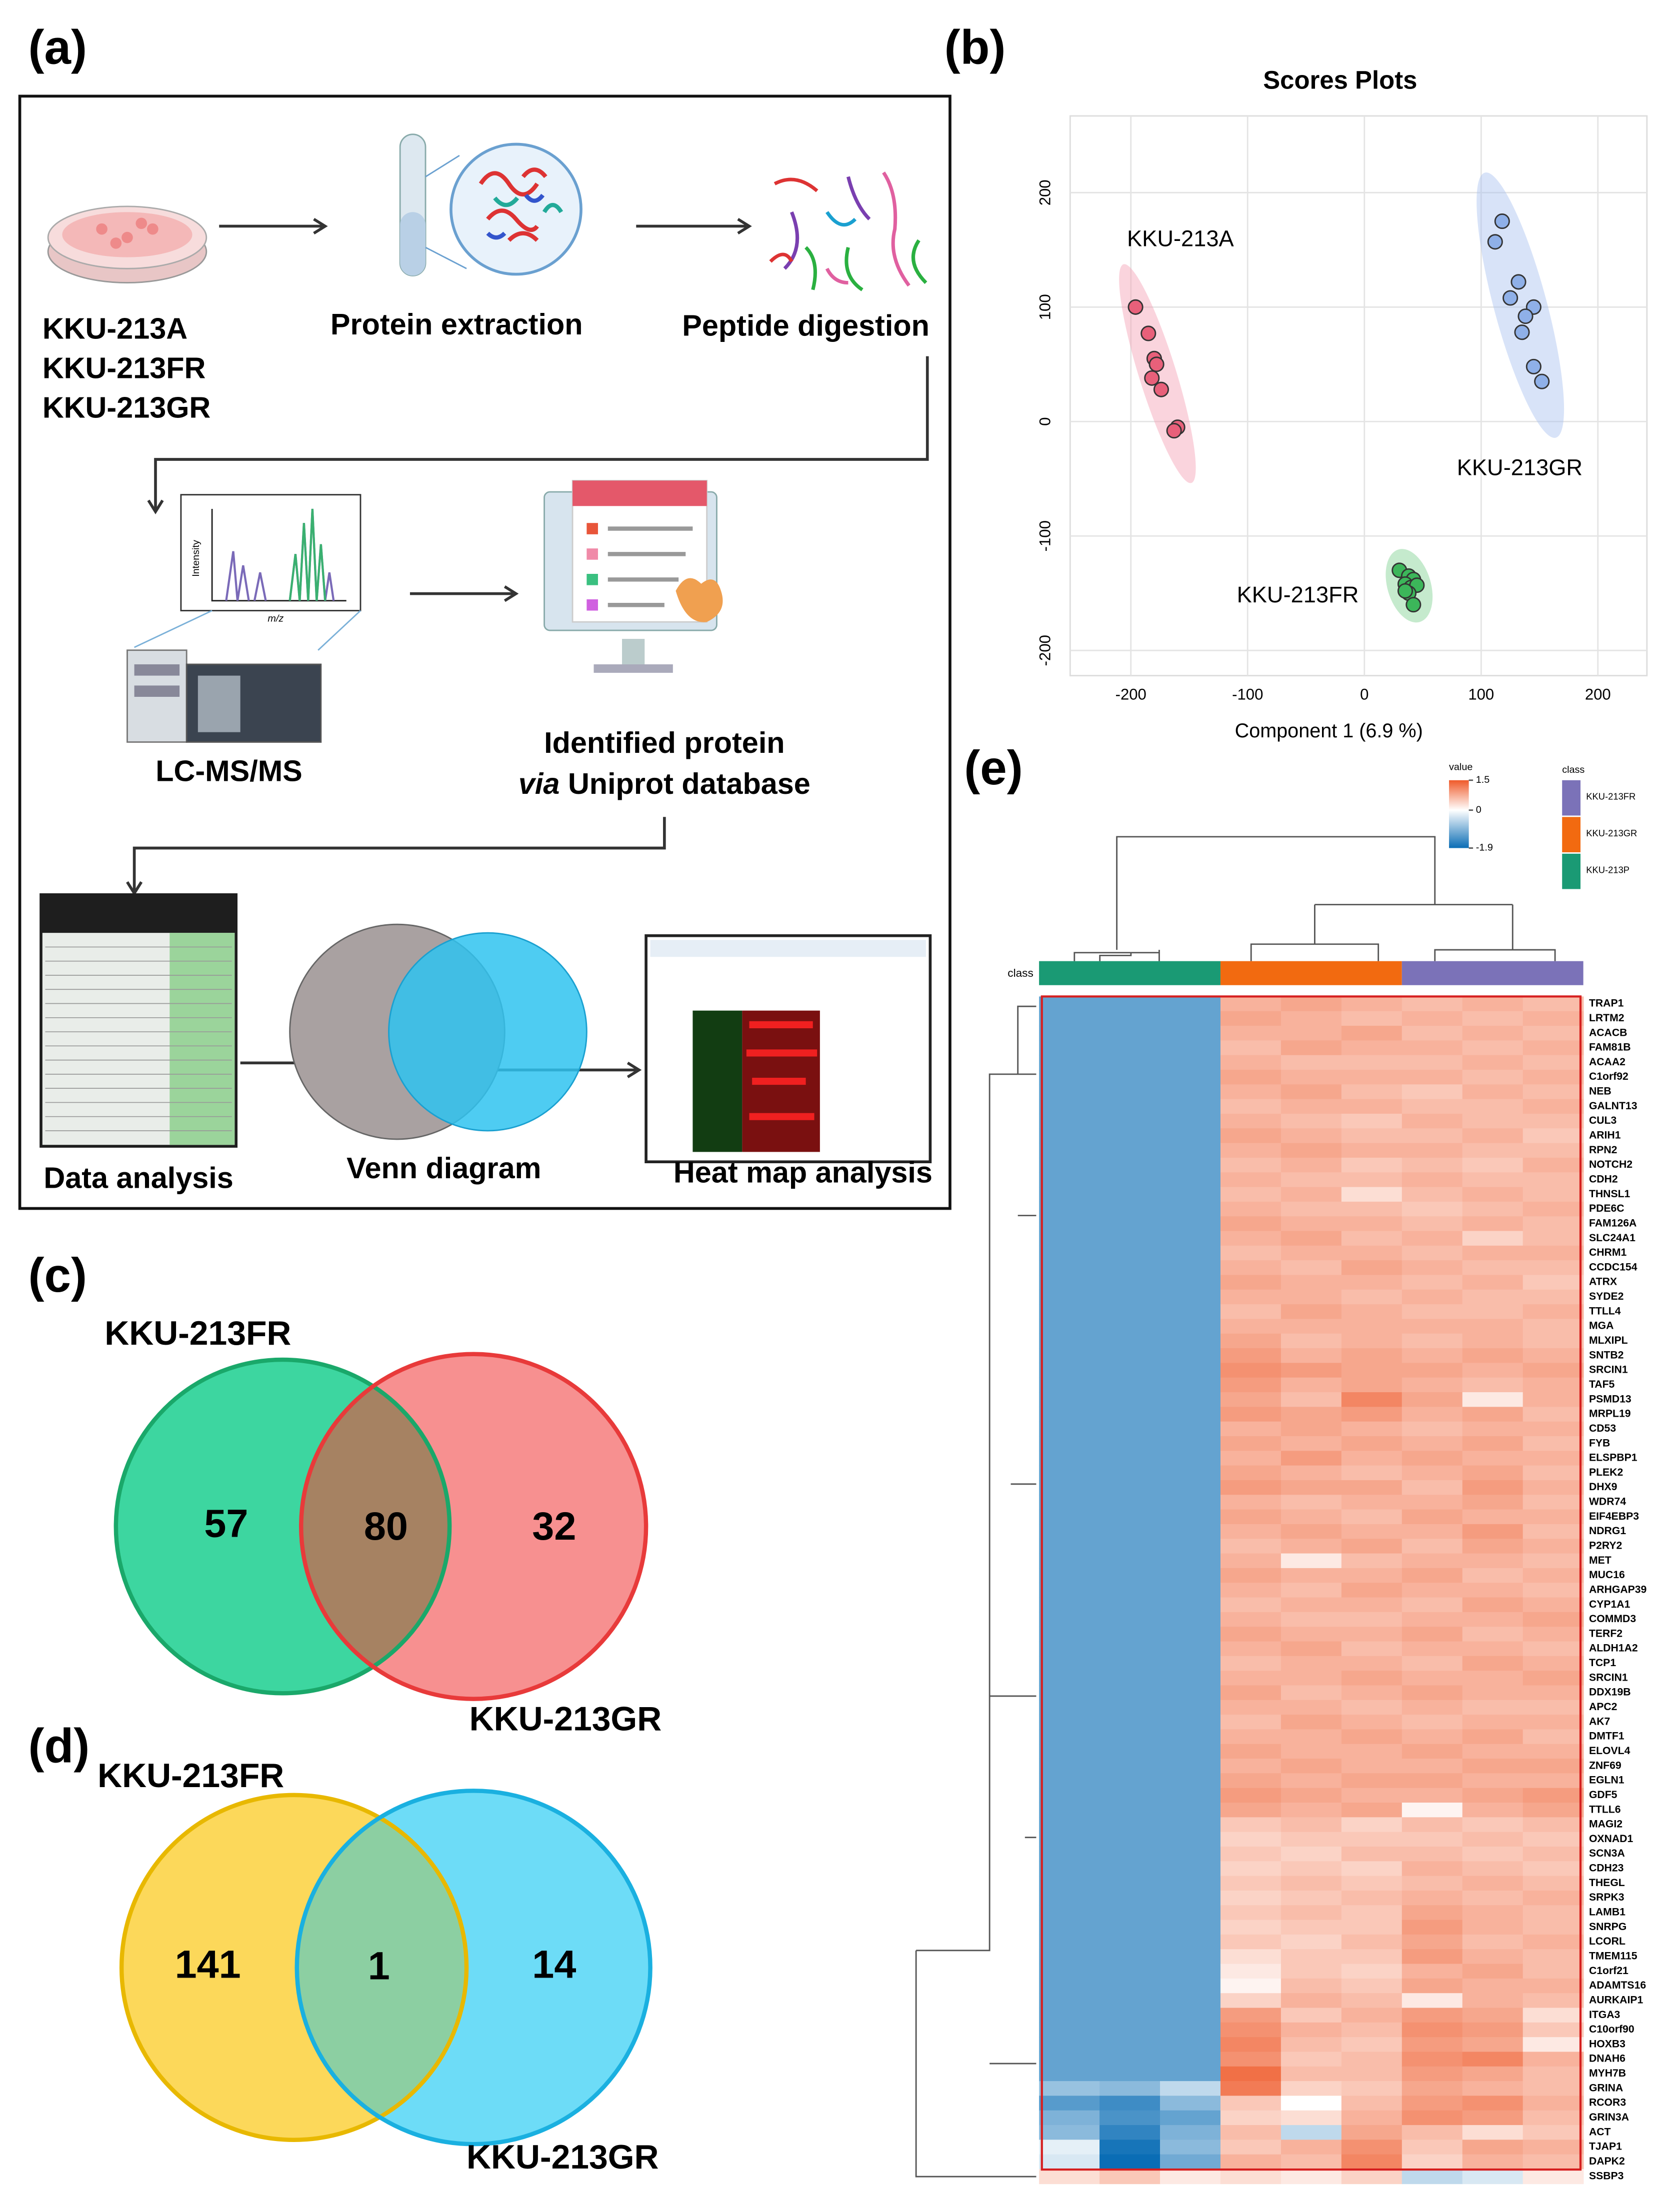 The width and height of the screenshot is (1654, 2212). Describe the element at coordinates (1483, 779) in the screenshot. I see `legend-tick-label: 1.5` at that location.